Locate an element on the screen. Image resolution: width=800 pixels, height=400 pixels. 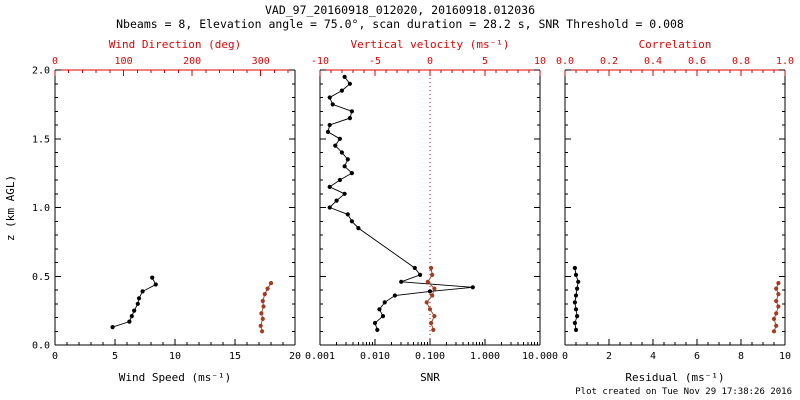
bottom-tick-label: 4 is located at coordinates (653, 356).